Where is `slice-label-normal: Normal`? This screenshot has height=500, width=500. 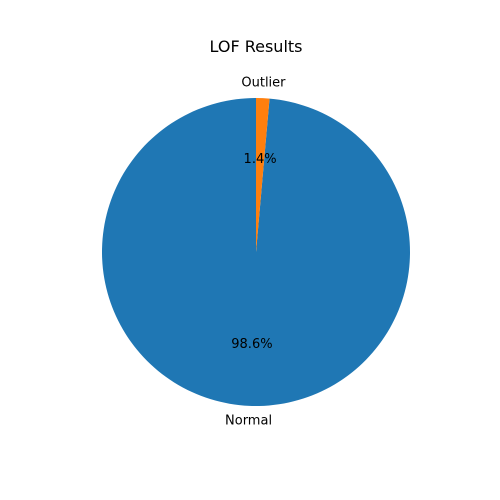 slice-label-normal: Normal is located at coordinates (248, 421).